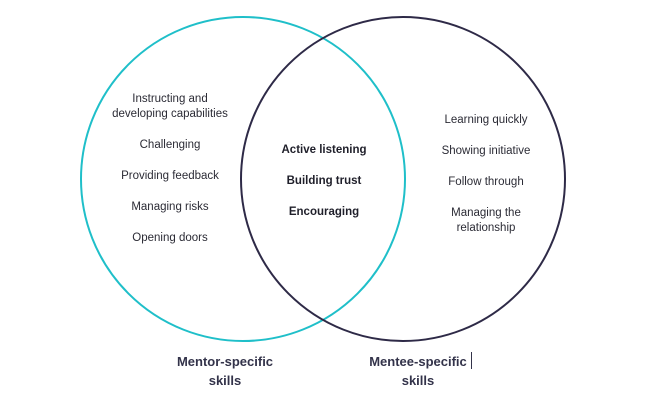 This screenshot has height=411, width=646. I want to click on shared-skill-item: Active listening, so click(324, 150).